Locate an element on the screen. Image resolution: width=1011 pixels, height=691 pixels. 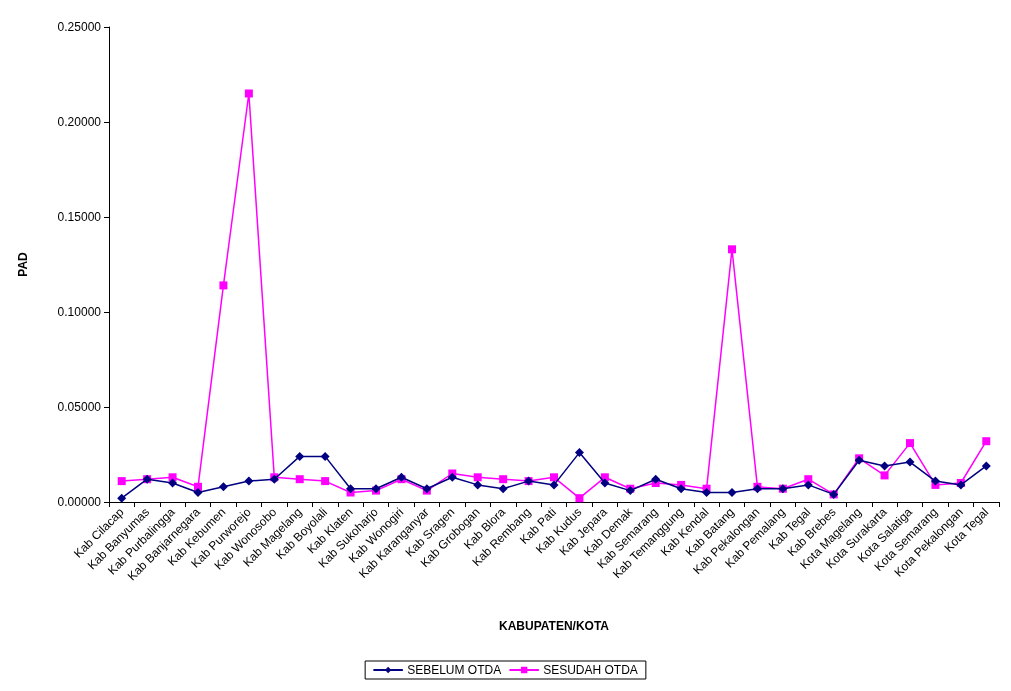
x-axis-title: KABUPATEN/KOTA is located at coordinates (554, 626).